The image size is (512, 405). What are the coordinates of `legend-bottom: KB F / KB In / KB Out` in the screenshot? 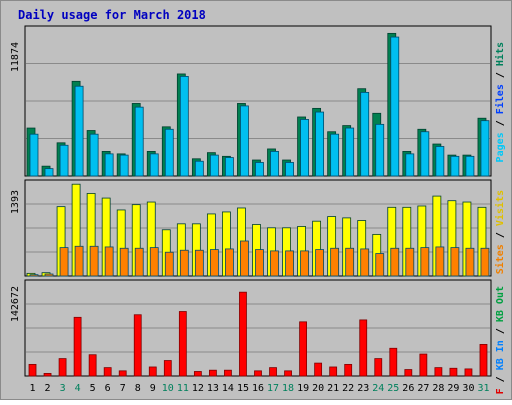 It's located at (500, 343).